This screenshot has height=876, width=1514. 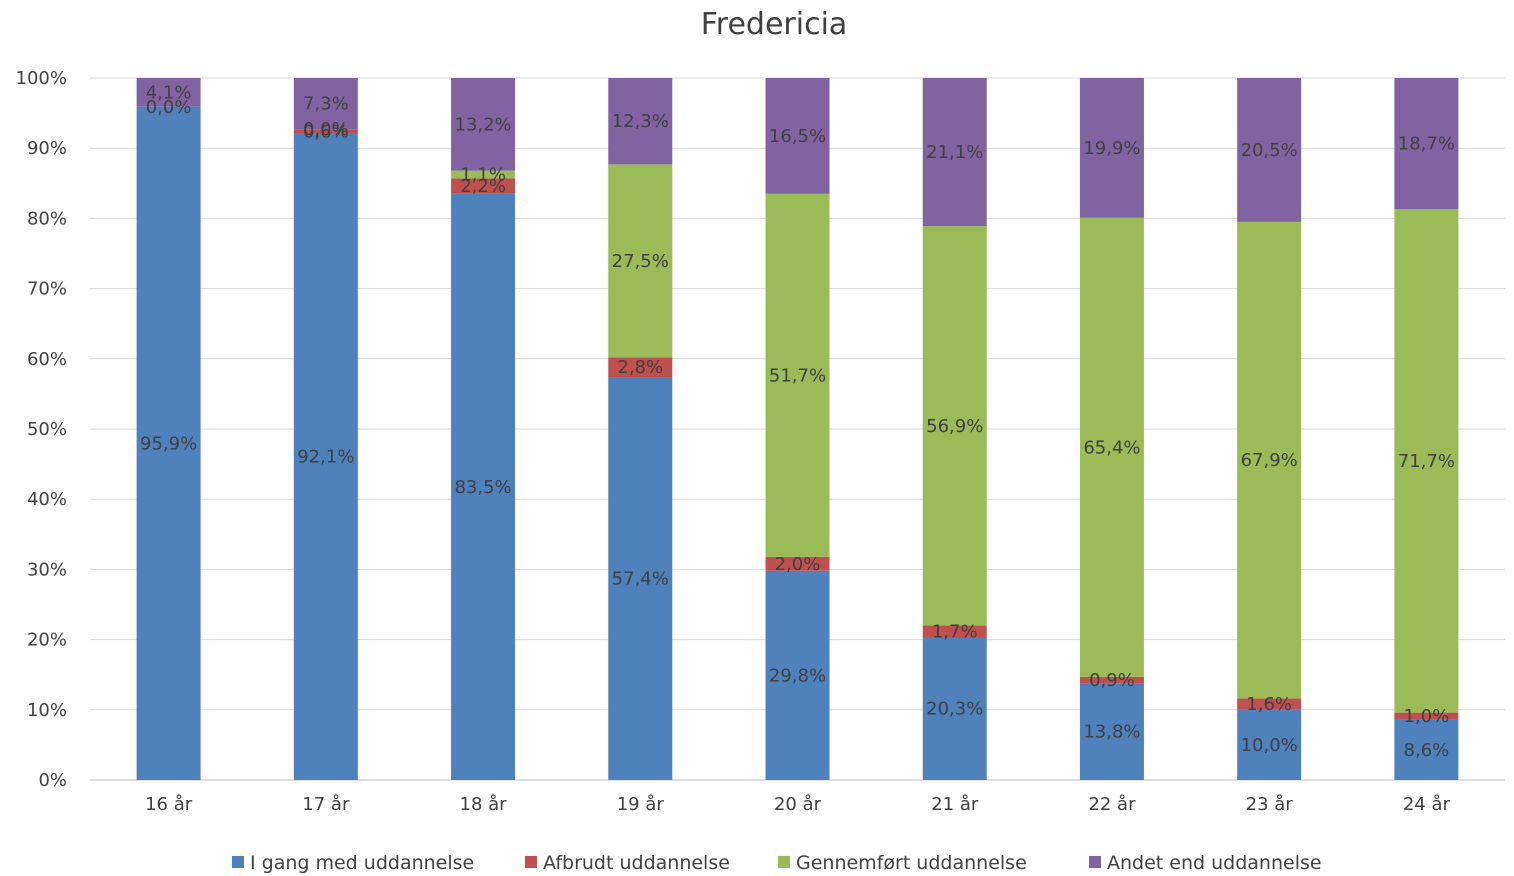 I want to click on y-axis: 0% 10% 20% 30% 40% 50% 60% 70% 80% 90% 100%, so click(x=41, y=429).